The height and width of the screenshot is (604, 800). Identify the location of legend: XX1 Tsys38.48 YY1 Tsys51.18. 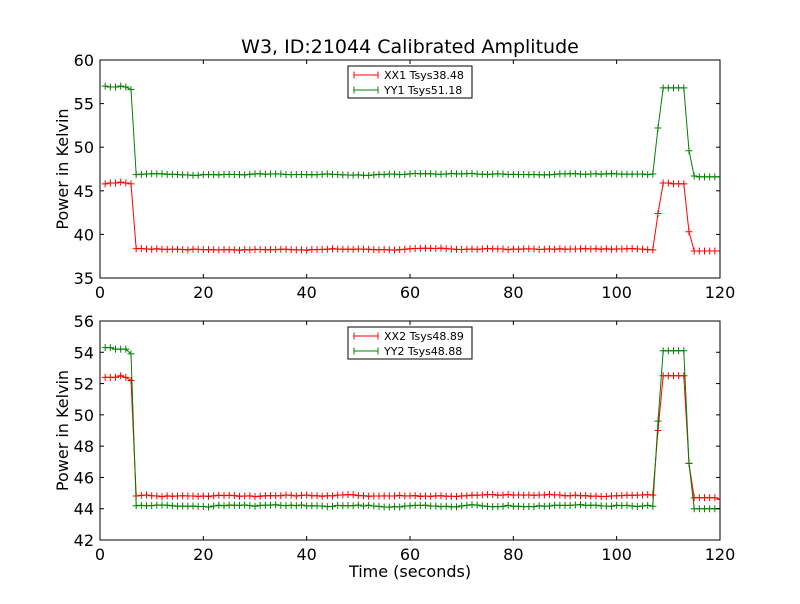
(410, 82).